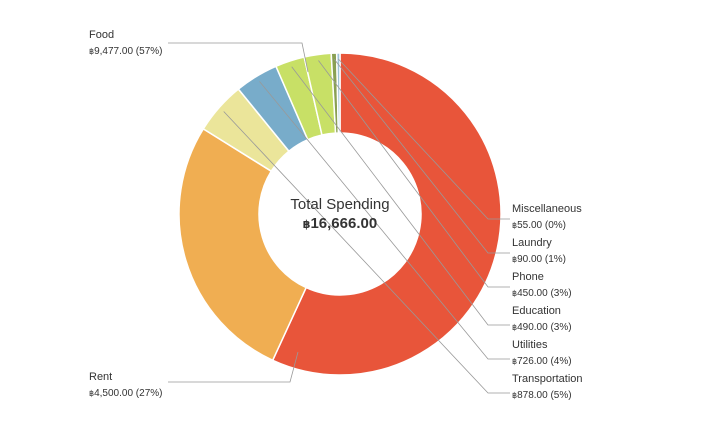 The width and height of the screenshot is (715, 429). What do you see at coordinates (547, 209) in the screenshot?
I see `label-name-miscellaneous: Miscellaneous` at bounding box center [547, 209].